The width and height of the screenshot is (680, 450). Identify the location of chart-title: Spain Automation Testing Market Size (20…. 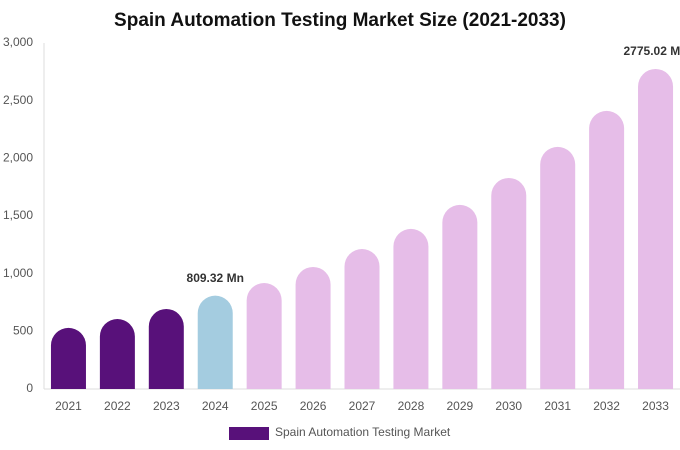
(340, 20).